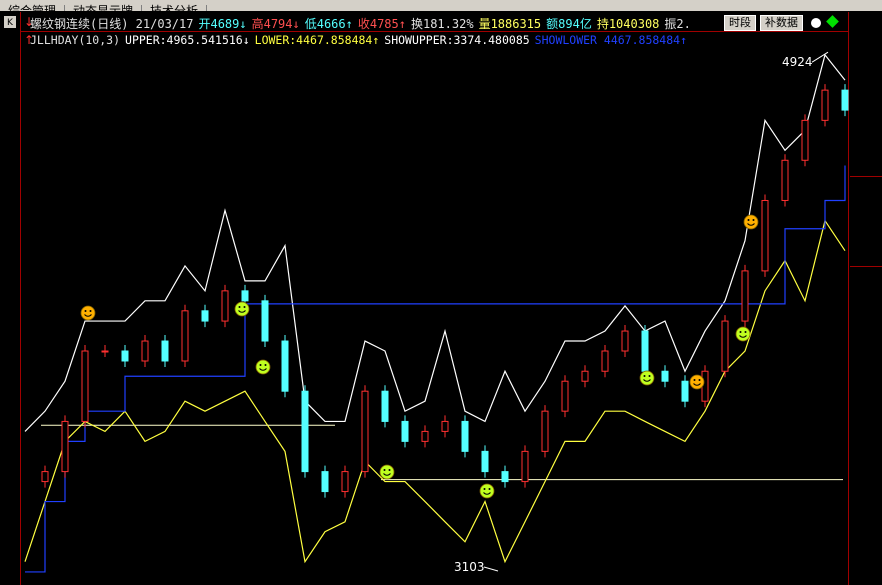  Describe the element at coordinates (610, 40) in the screenshot. I see `indicator-field: SHOWLOWER 4467.858484↑` at that location.